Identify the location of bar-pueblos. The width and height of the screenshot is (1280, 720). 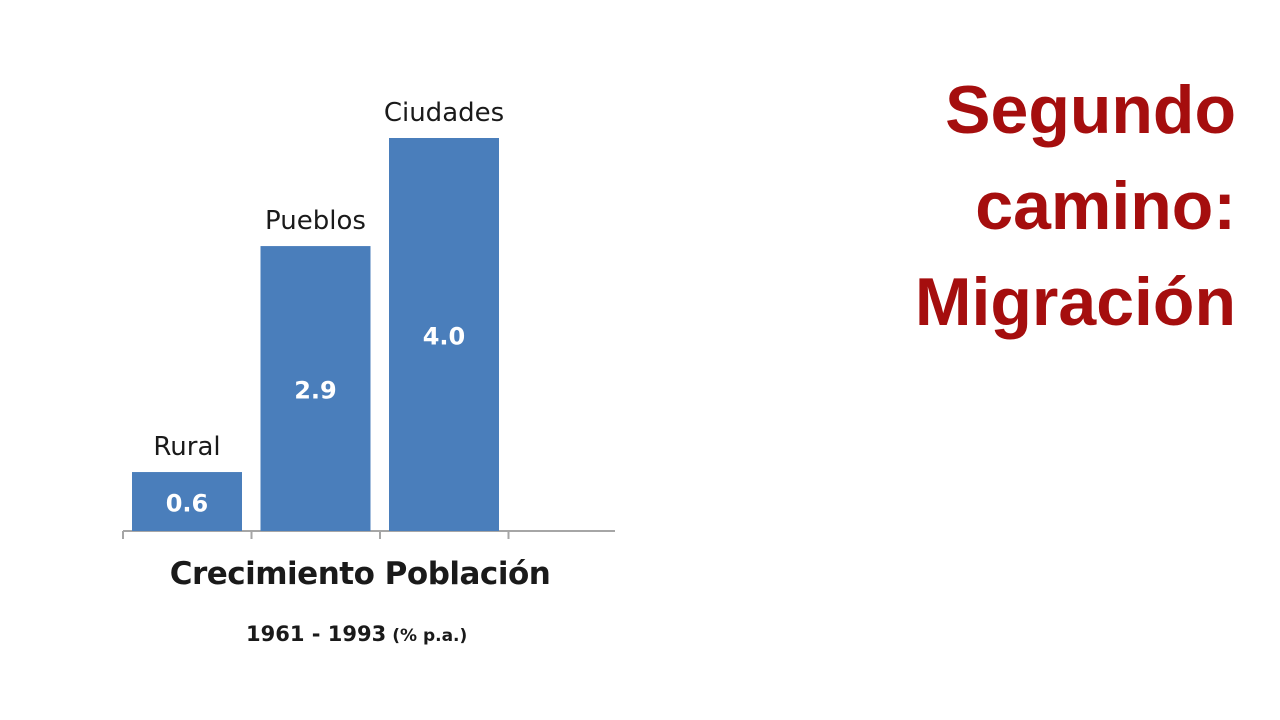
(315, 388).